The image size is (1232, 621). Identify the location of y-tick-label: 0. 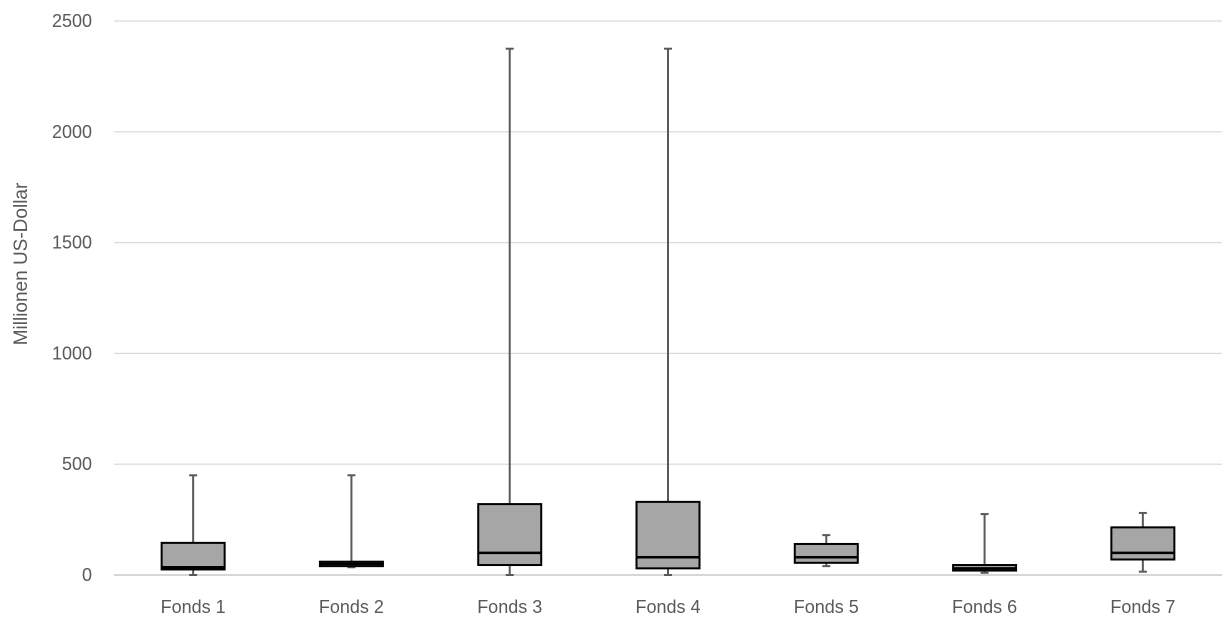
(87, 575).